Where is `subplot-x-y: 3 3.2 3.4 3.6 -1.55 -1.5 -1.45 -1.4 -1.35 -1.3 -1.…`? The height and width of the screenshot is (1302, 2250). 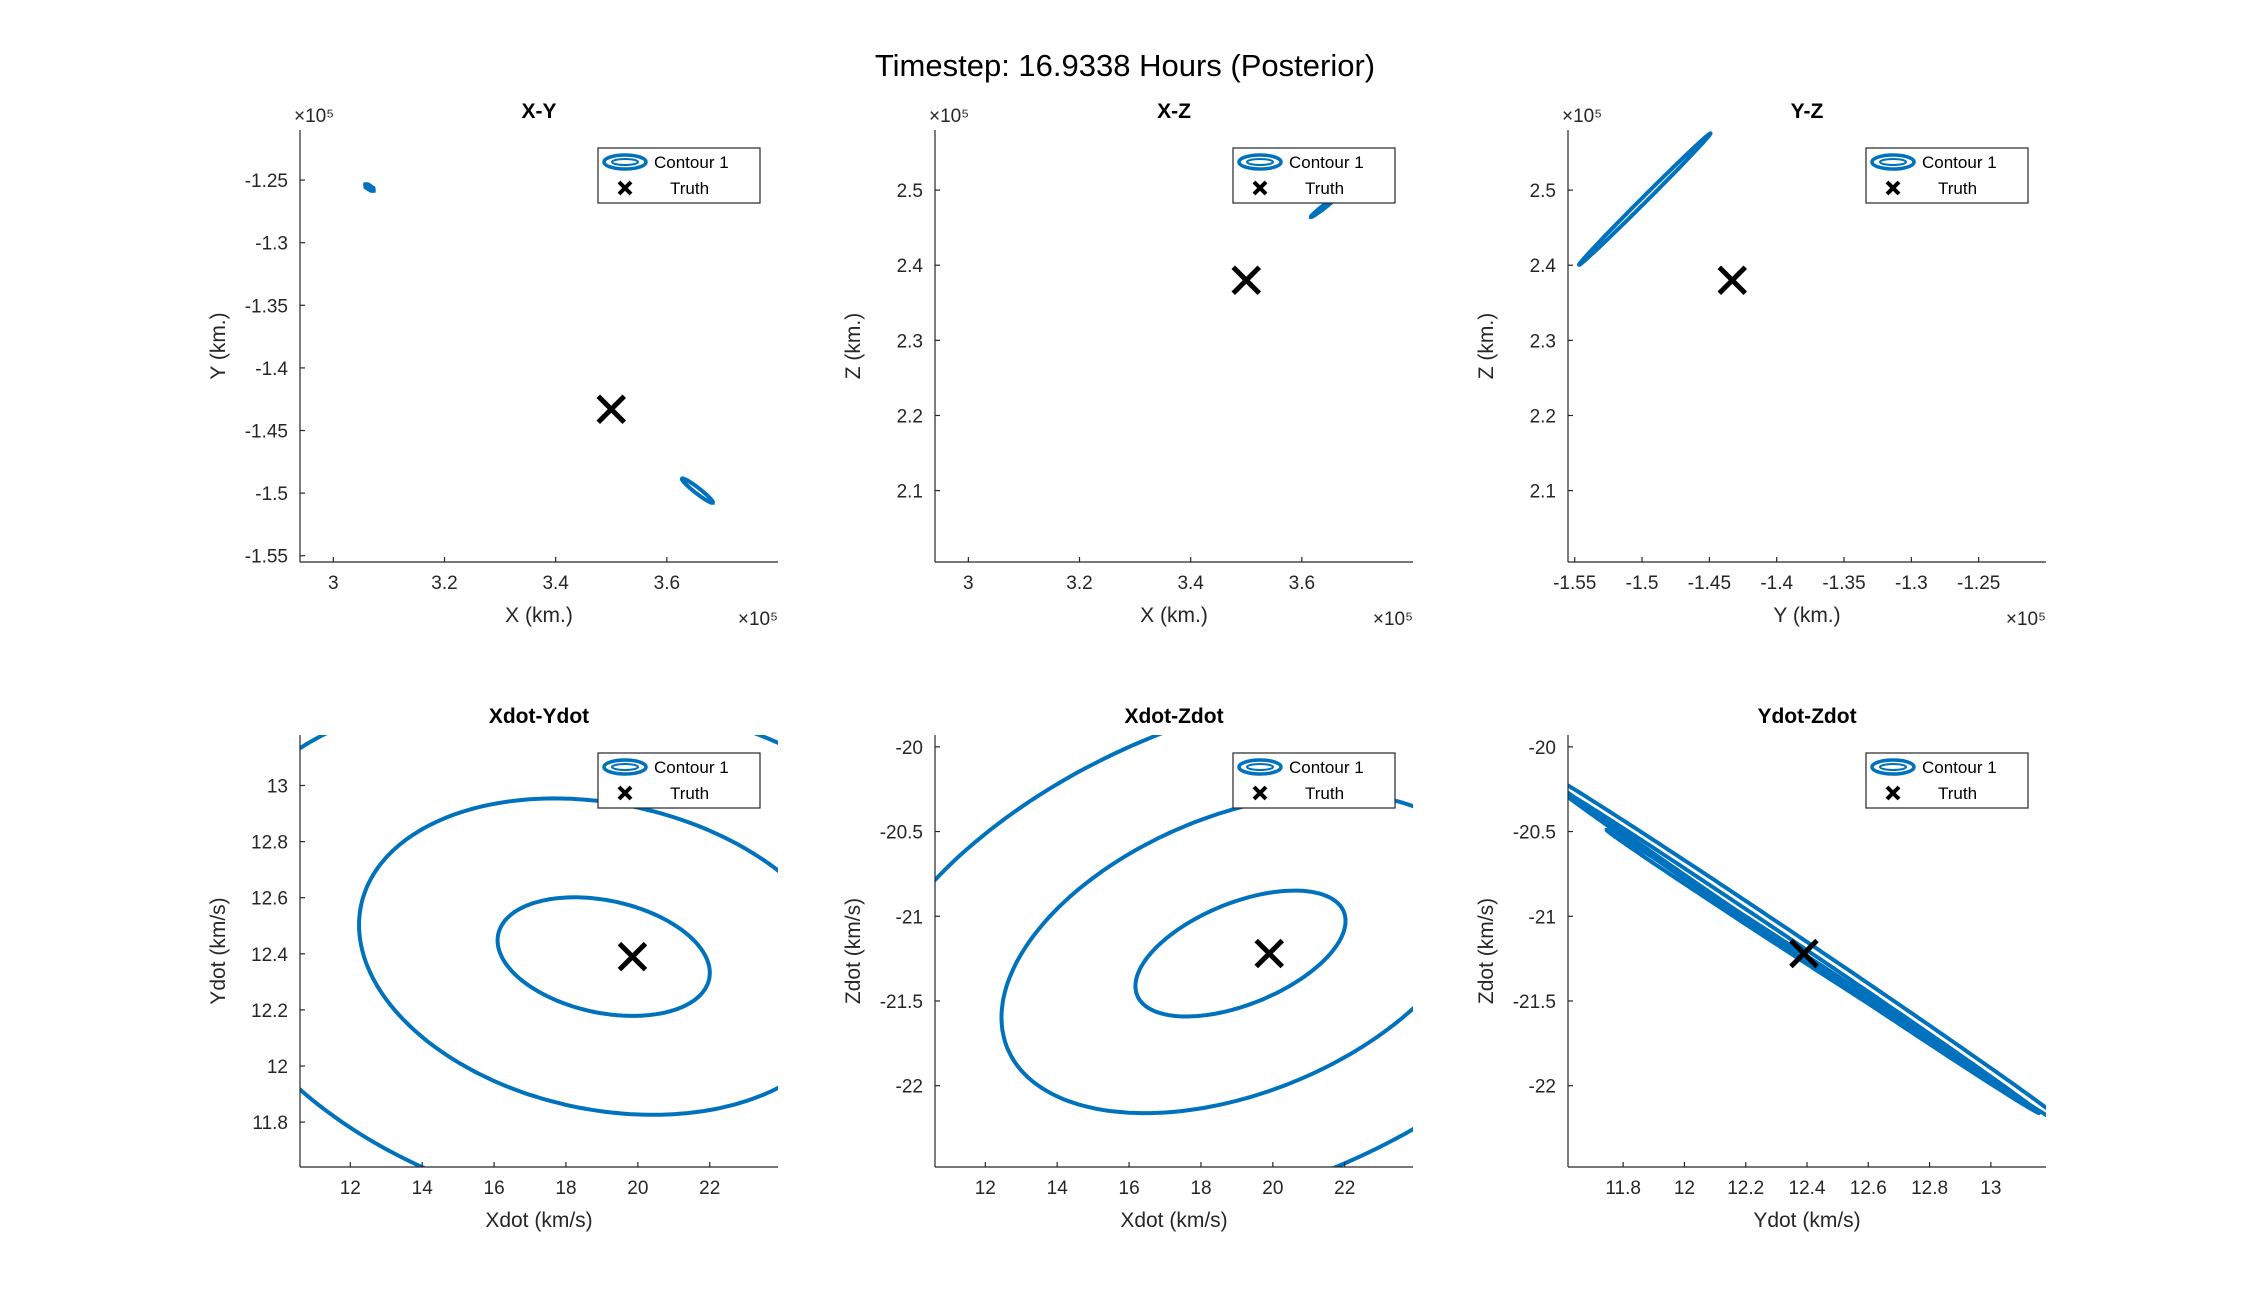 subplot-x-y: 3 3.2 3.4 3.6 -1.55 -1.5 -1.45 -1.4 -1.35 -1.3 -1.… is located at coordinates (492, 365).